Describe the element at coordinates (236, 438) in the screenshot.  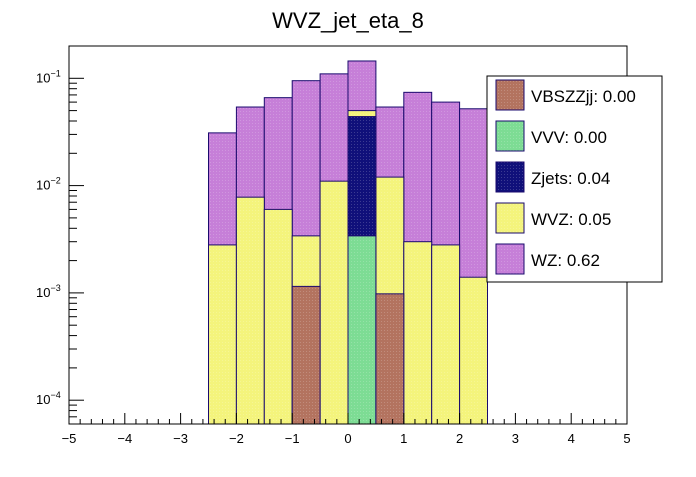
I see `x-tick-label: −2` at that location.